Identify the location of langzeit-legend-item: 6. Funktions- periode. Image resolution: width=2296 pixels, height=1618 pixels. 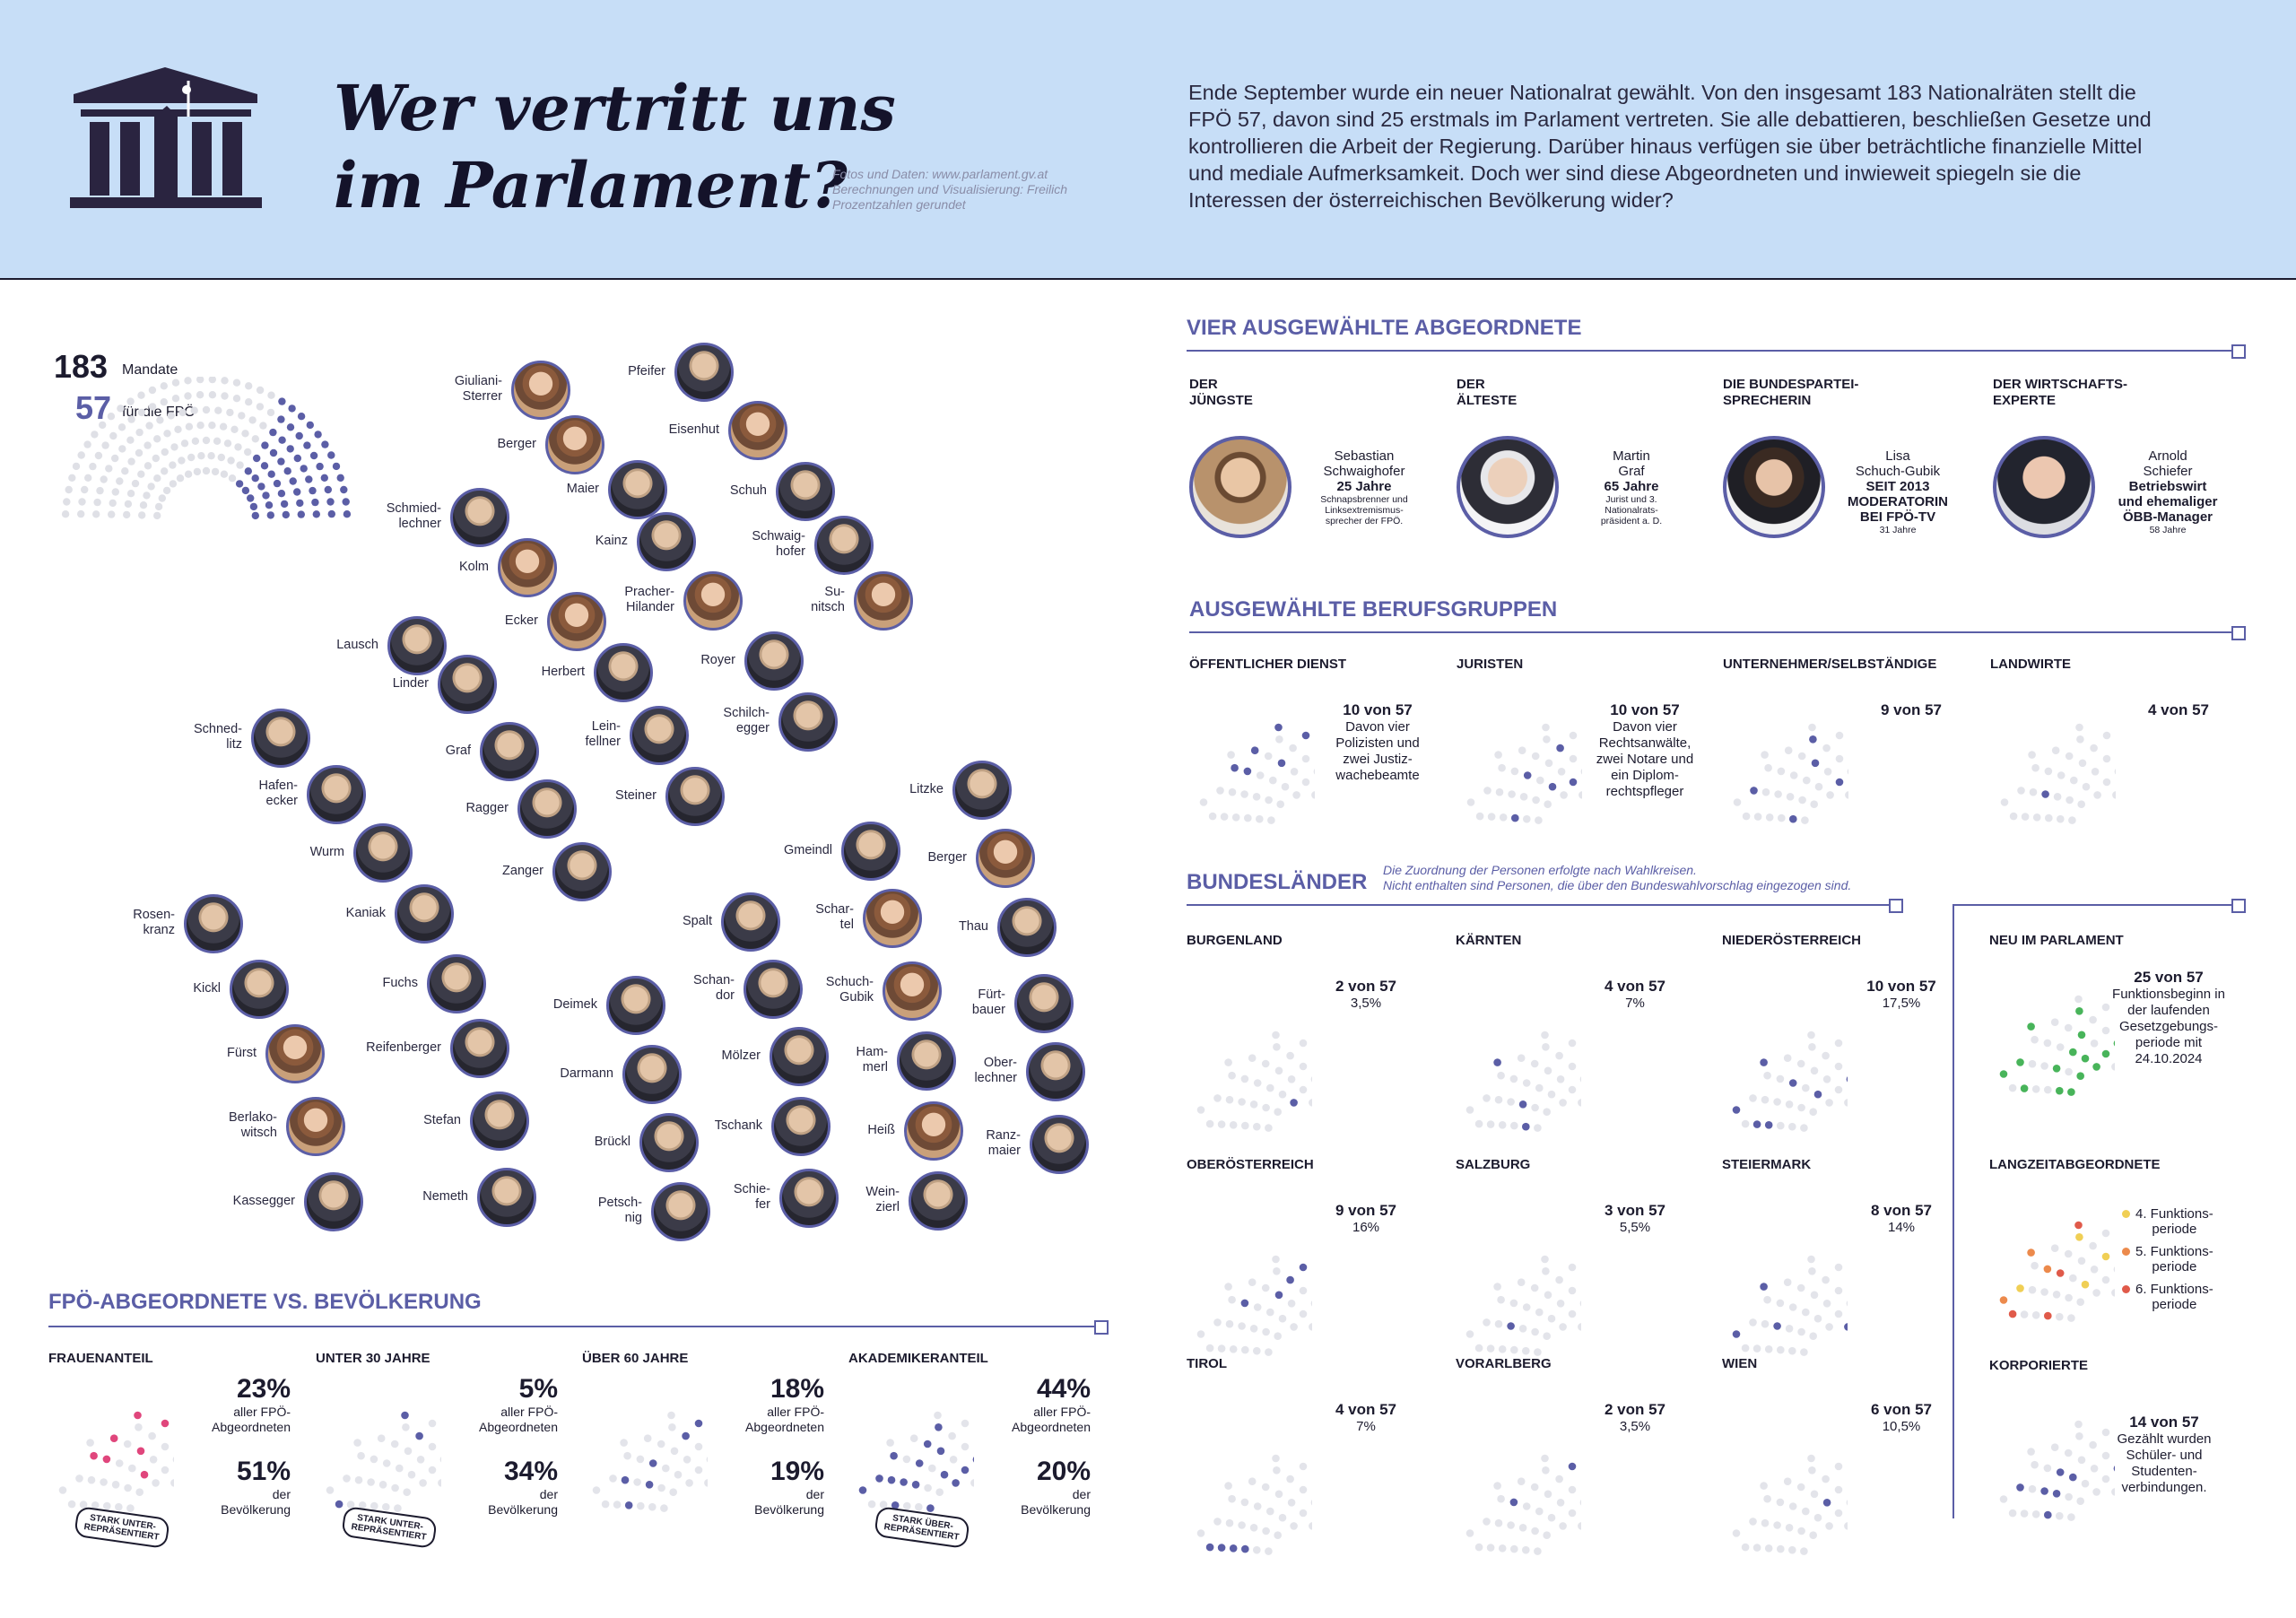
(2171, 1297).